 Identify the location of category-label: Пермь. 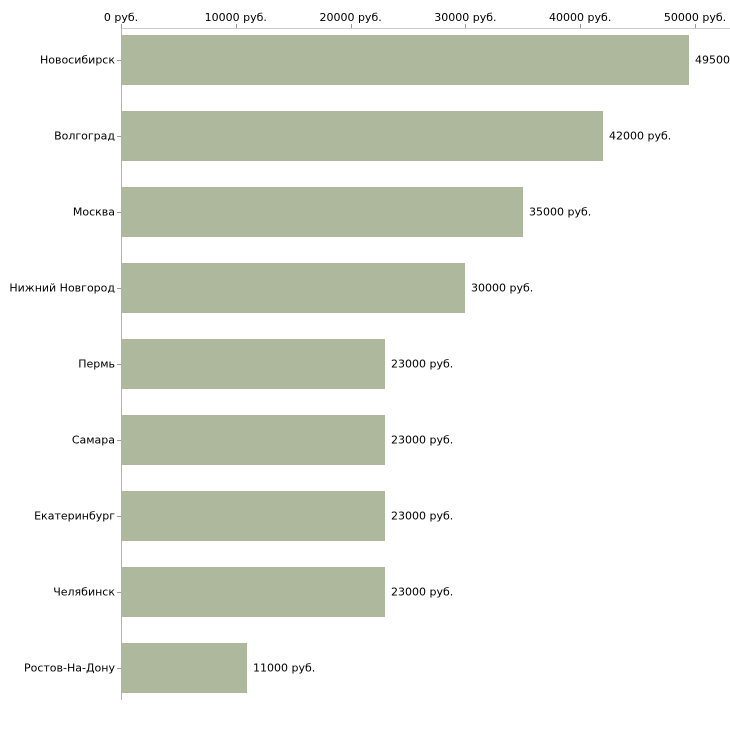
(96, 364).